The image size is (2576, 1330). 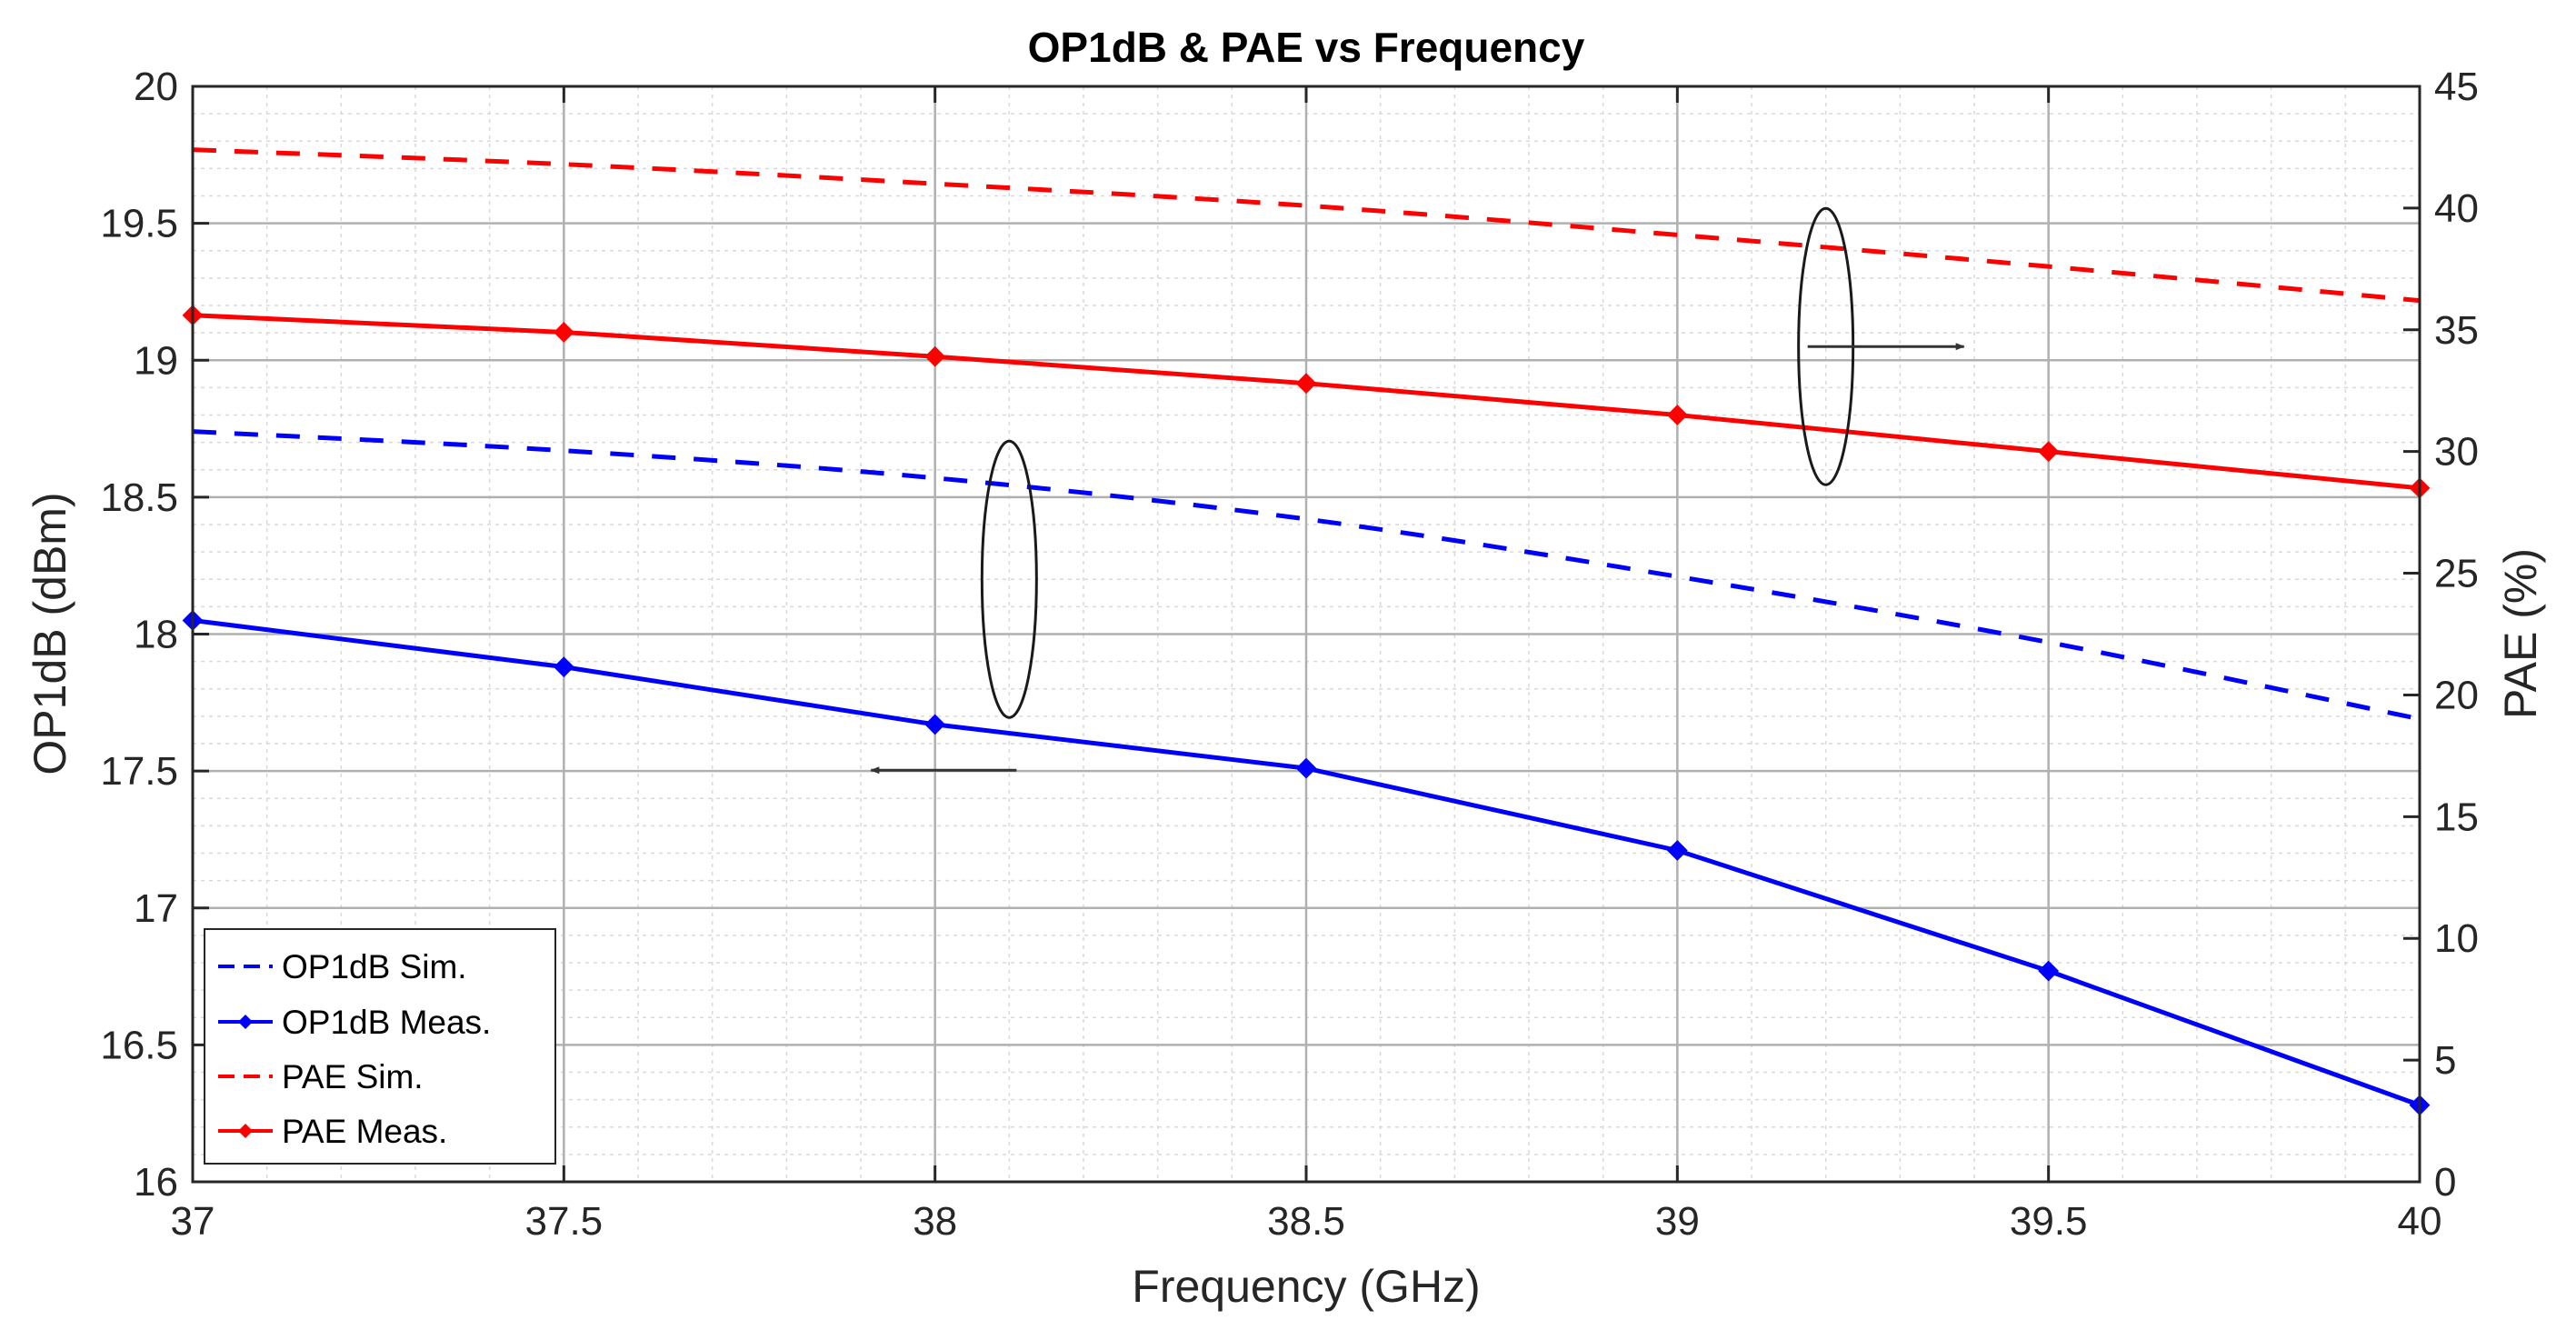 I want to click on y-tick-label-right: 35, so click(x=2456, y=330).